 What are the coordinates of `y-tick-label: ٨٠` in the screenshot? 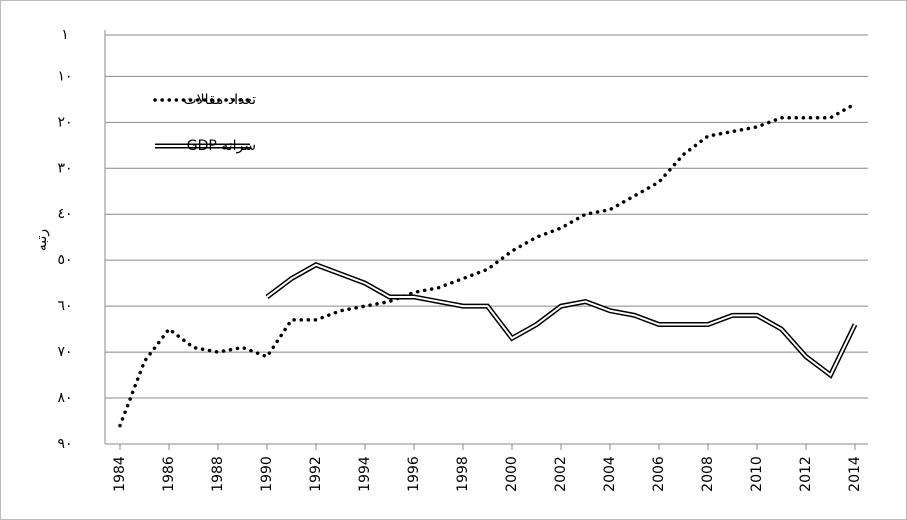 It's located at (64, 398).